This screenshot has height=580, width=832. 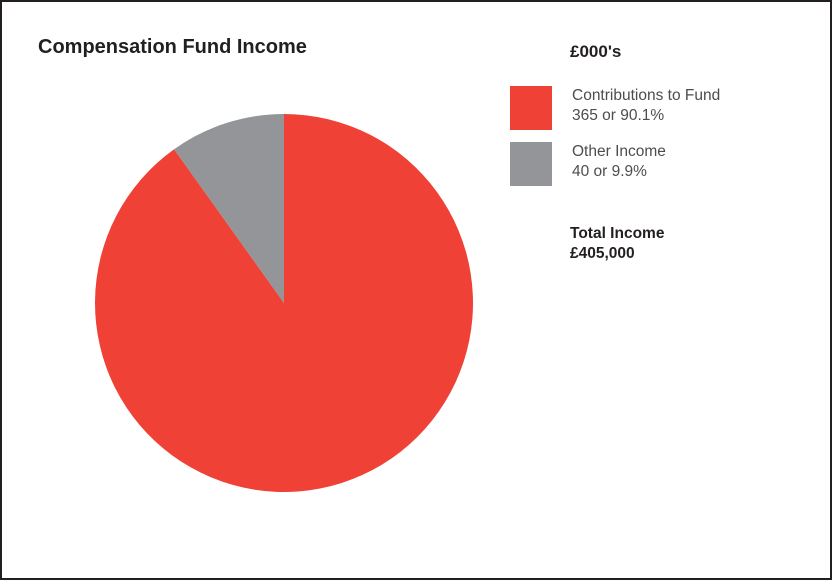 I want to click on total-income-value: £405,000, so click(x=602, y=253).